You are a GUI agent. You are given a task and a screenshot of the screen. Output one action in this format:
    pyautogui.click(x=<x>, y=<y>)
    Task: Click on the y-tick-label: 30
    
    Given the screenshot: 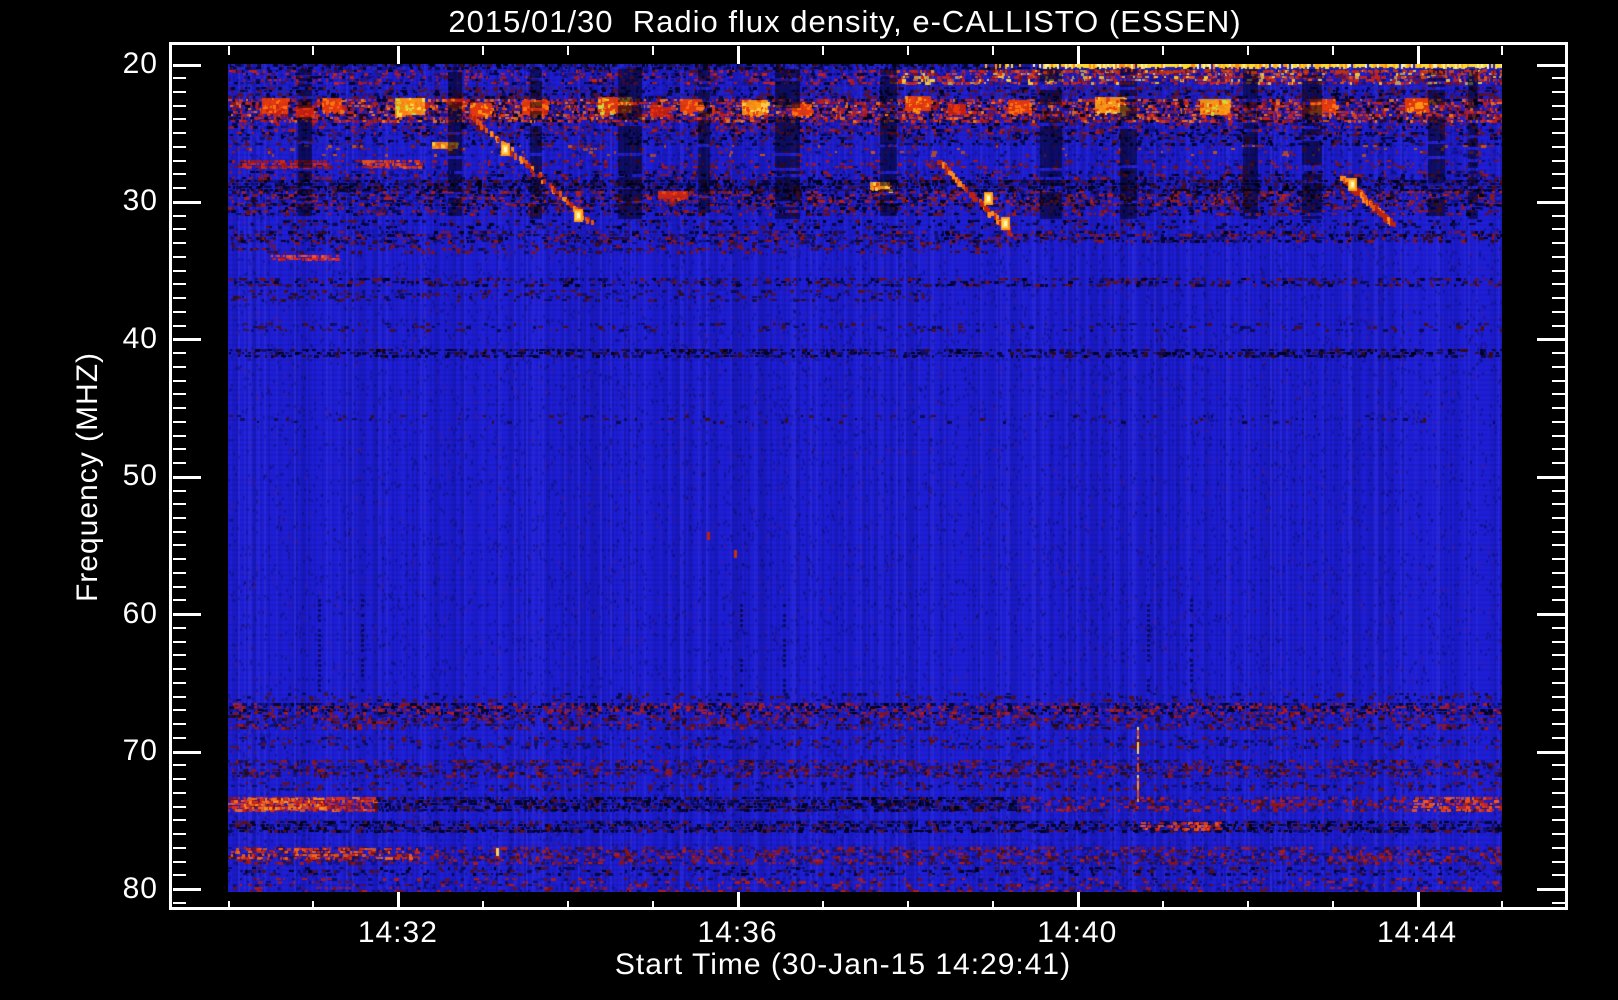 What is the action you would take?
    pyautogui.click(x=140, y=201)
    